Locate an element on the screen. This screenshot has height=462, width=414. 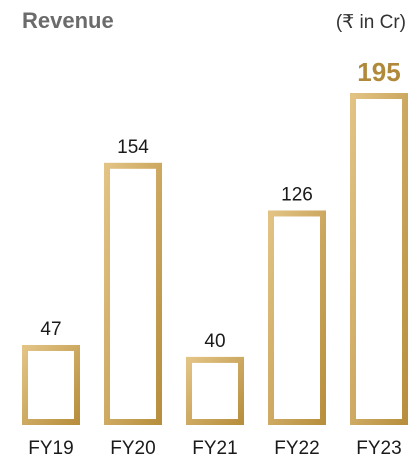
category-label-fy23: FY23 is located at coordinates (378, 448).